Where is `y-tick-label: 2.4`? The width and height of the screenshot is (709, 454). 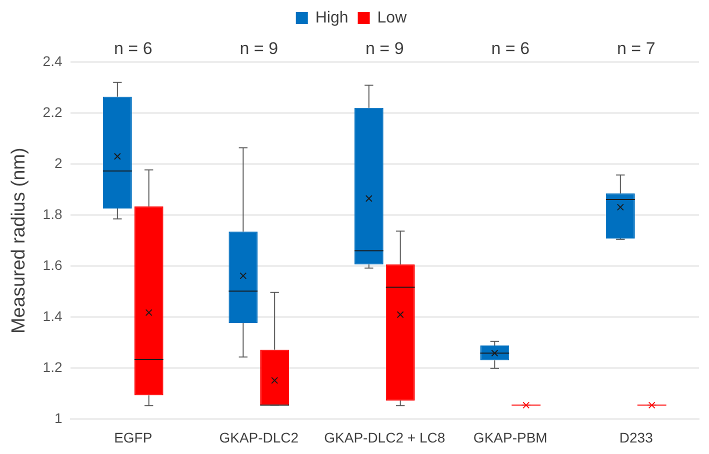
y-tick-label: 2.4 is located at coordinates (52, 60).